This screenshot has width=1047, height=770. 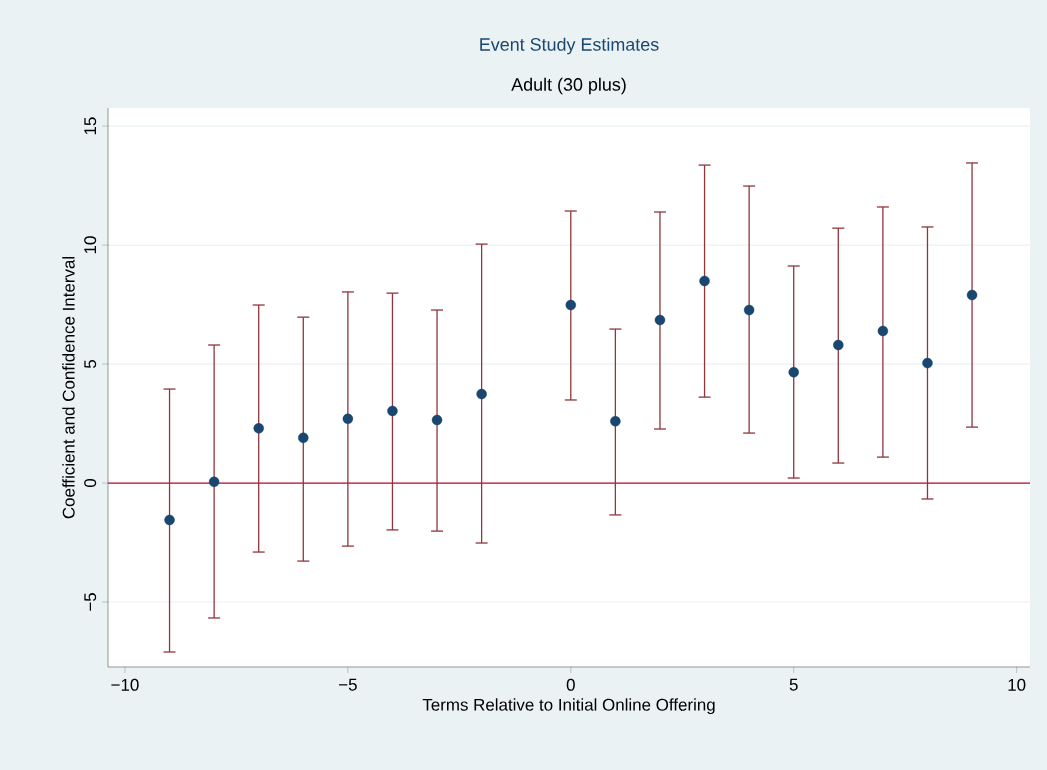 I want to click on x-tick-label: −10, so click(x=125, y=684).